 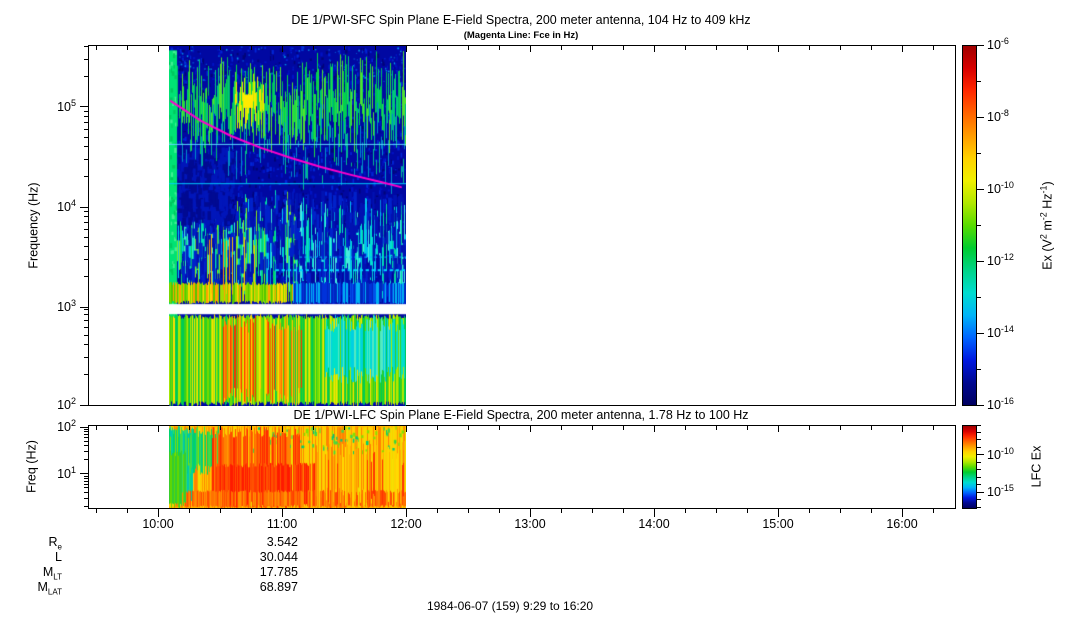 What do you see at coordinates (1007, 450) in the screenshot?
I see `exponent: -10` at bounding box center [1007, 450].